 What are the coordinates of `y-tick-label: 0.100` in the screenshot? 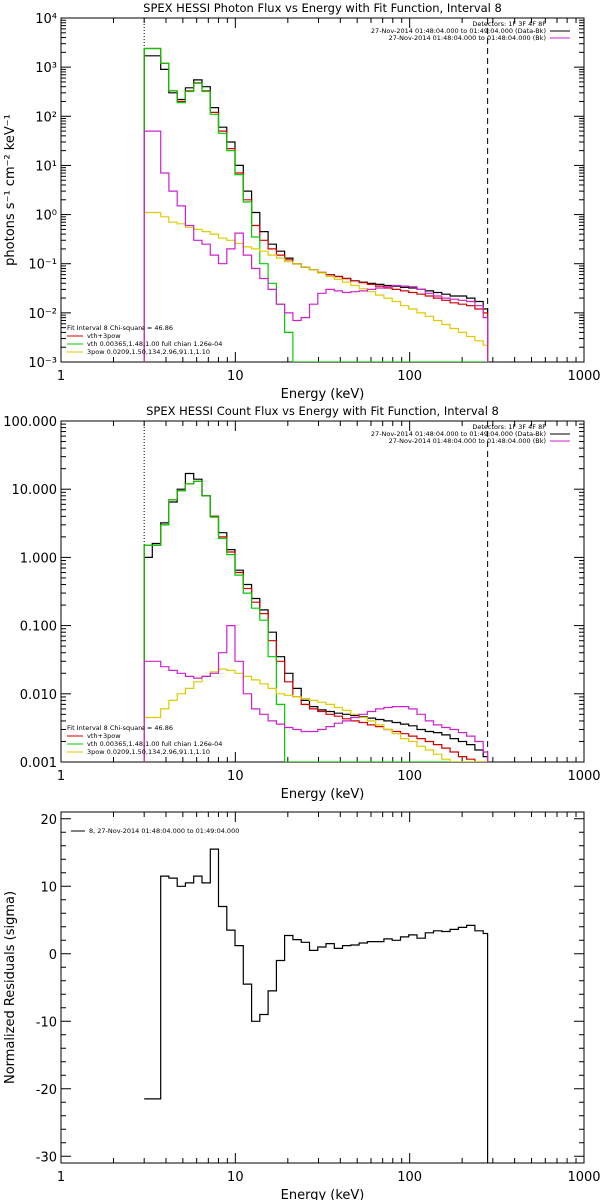 It's located at (38, 627).